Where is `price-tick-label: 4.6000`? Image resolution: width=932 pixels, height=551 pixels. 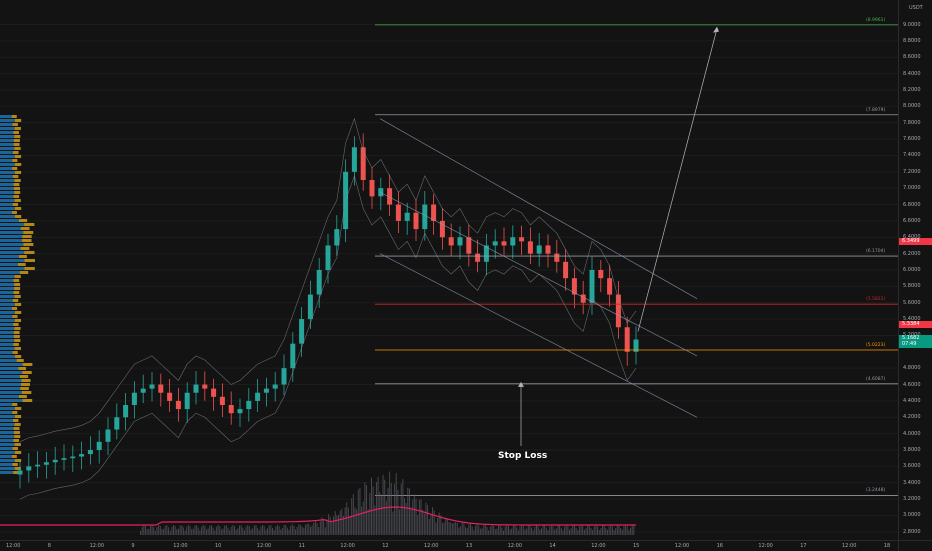 price-tick-label: 4.6000 is located at coordinates (912, 384).